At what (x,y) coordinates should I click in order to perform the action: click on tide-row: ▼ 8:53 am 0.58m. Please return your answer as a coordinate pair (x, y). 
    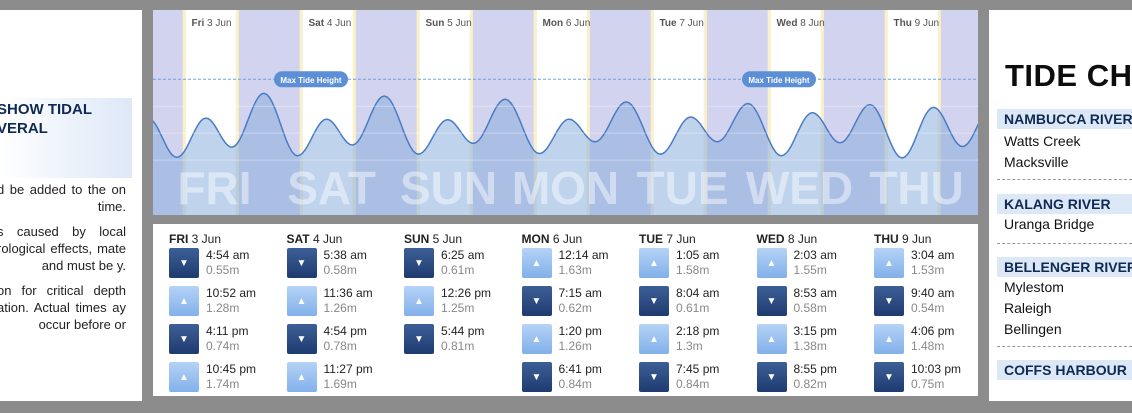
    Looking at the image, I should click on (811, 305).